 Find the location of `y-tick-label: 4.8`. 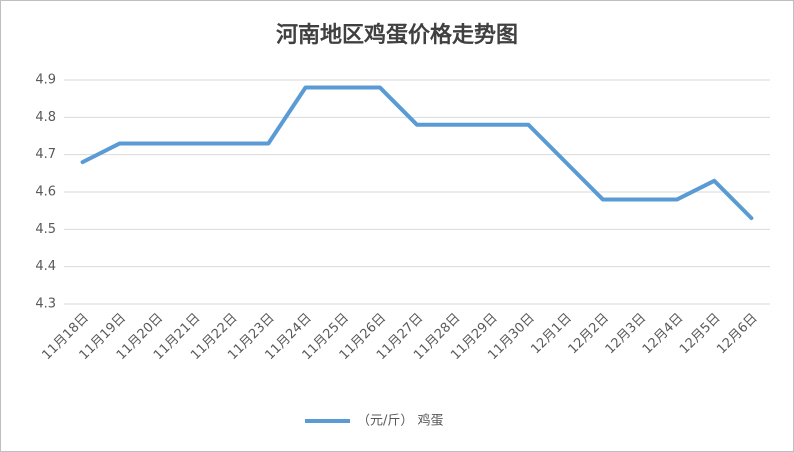

y-tick-label: 4.8 is located at coordinates (45, 117).